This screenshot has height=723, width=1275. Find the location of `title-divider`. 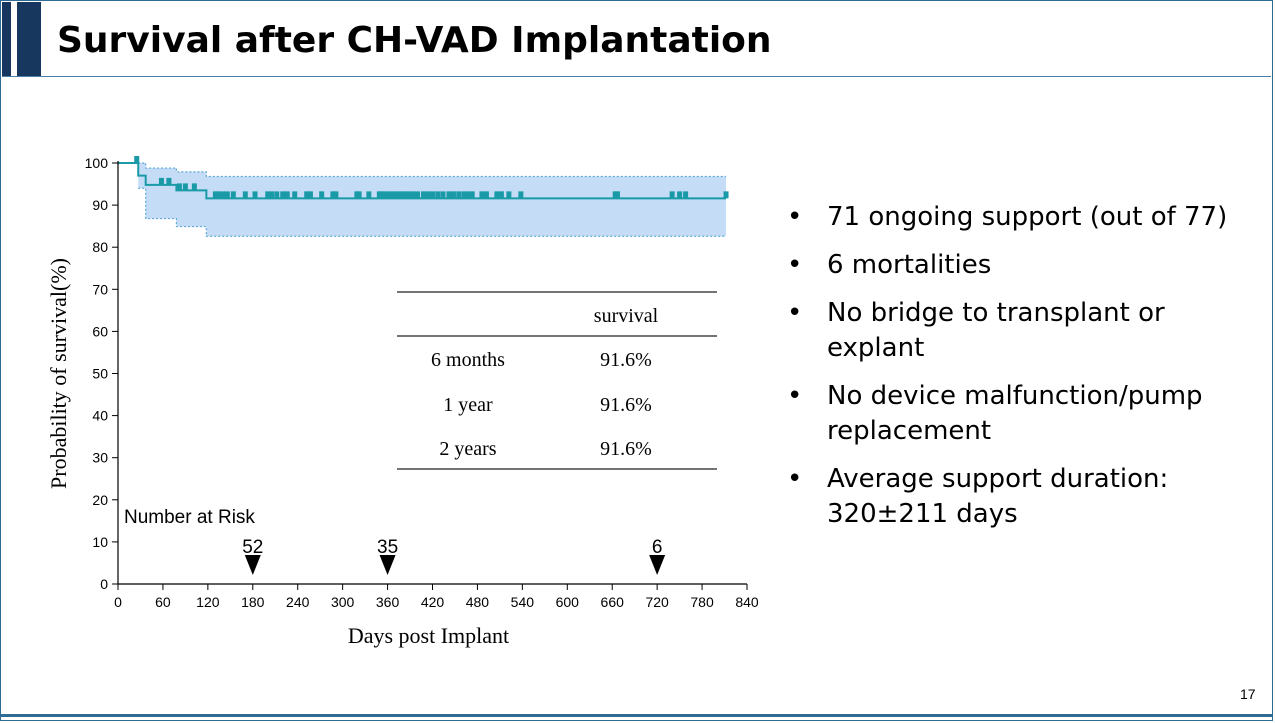

title-divider is located at coordinates (636, 76).